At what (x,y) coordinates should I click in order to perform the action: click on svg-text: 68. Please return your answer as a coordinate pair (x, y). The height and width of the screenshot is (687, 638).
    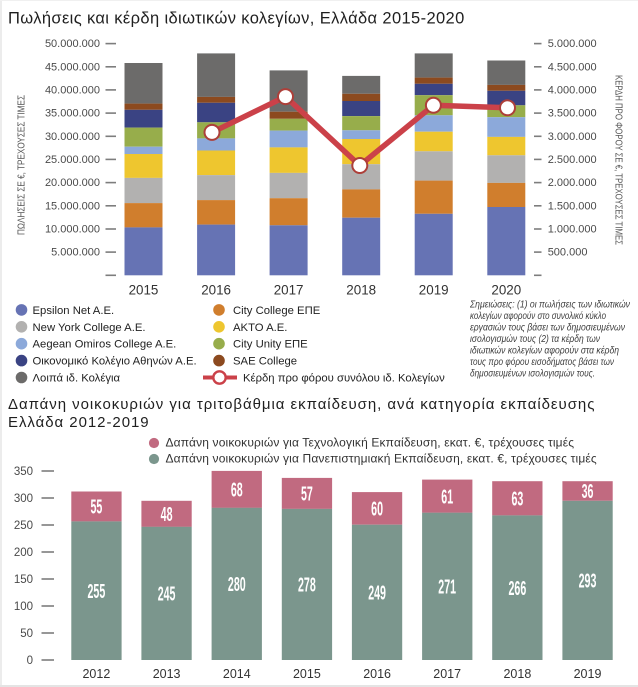
    Looking at the image, I should click on (237, 490).